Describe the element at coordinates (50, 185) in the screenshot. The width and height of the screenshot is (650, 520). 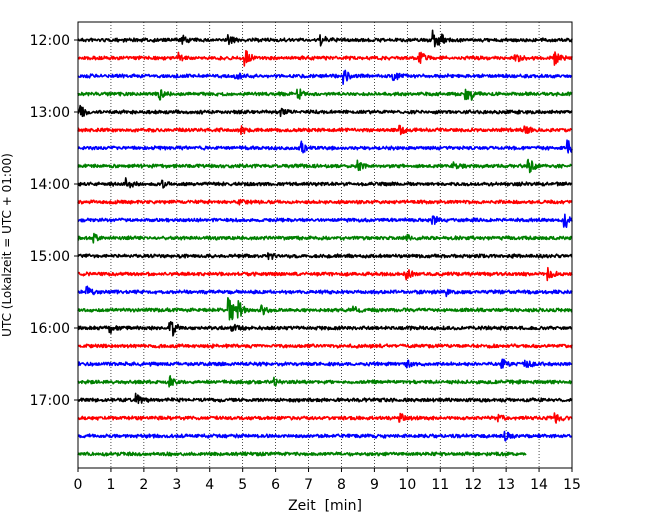
I see `y-tick-label: 14:00` at that location.